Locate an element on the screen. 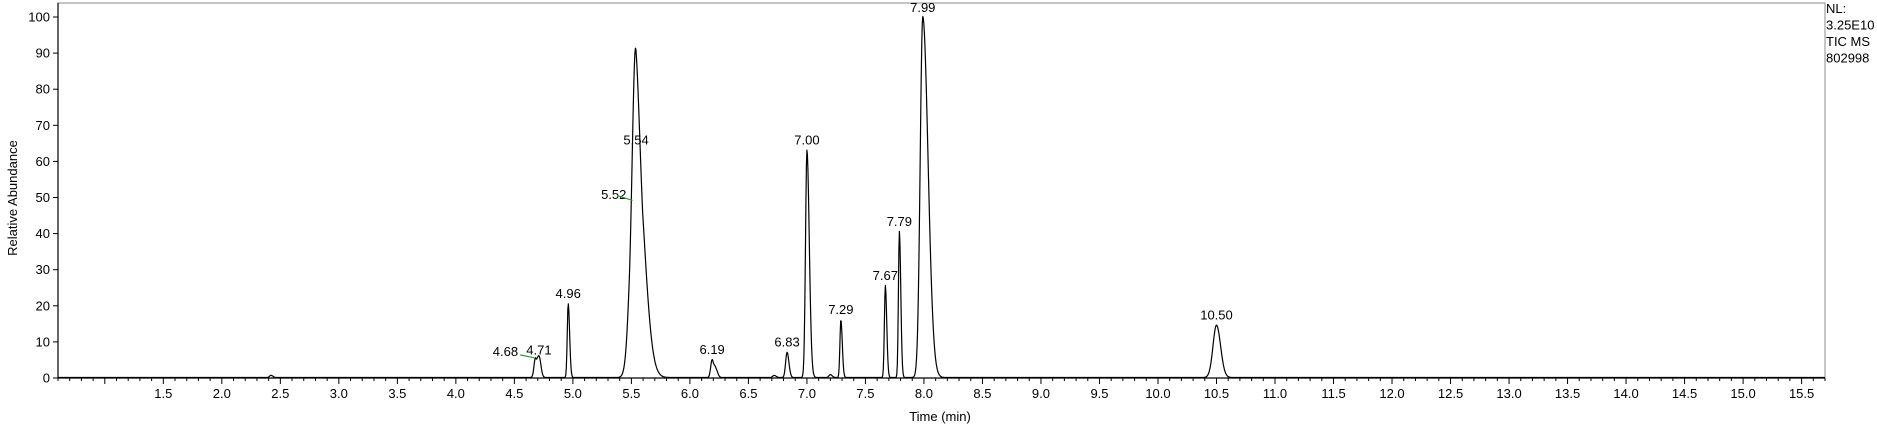 The width and height of the screenshot is (1877, 431). x-tick-label: 12.0 is located at coordinates (1391, 393).